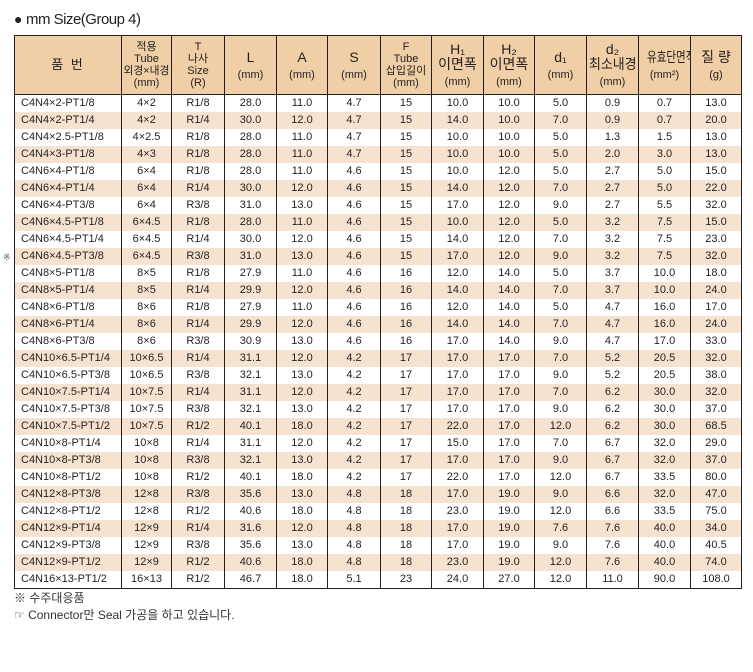  I want to click on cell-text: 15.0, so click(716, 171).